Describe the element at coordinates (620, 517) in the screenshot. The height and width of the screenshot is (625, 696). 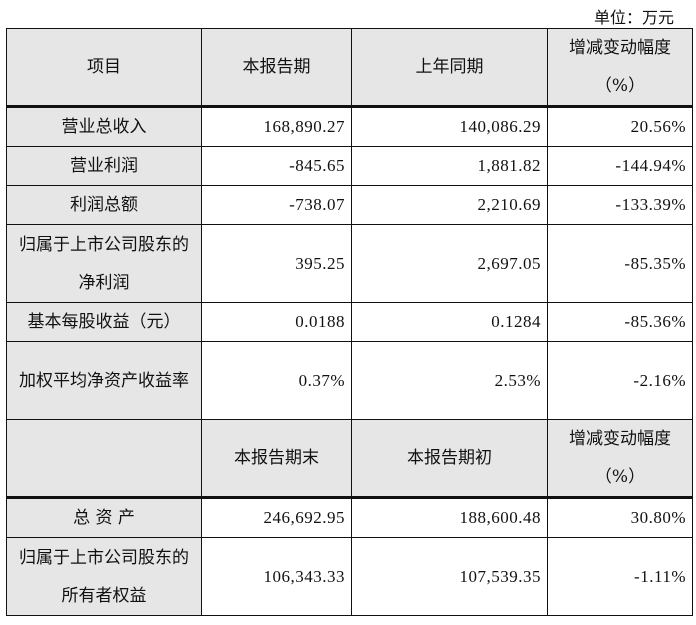
I see `cell-change: 30.80%` at that location.